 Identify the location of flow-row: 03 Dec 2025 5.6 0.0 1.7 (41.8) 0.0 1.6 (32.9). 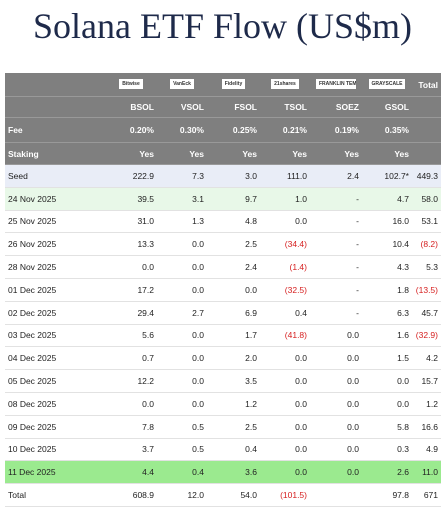
(223, 336).